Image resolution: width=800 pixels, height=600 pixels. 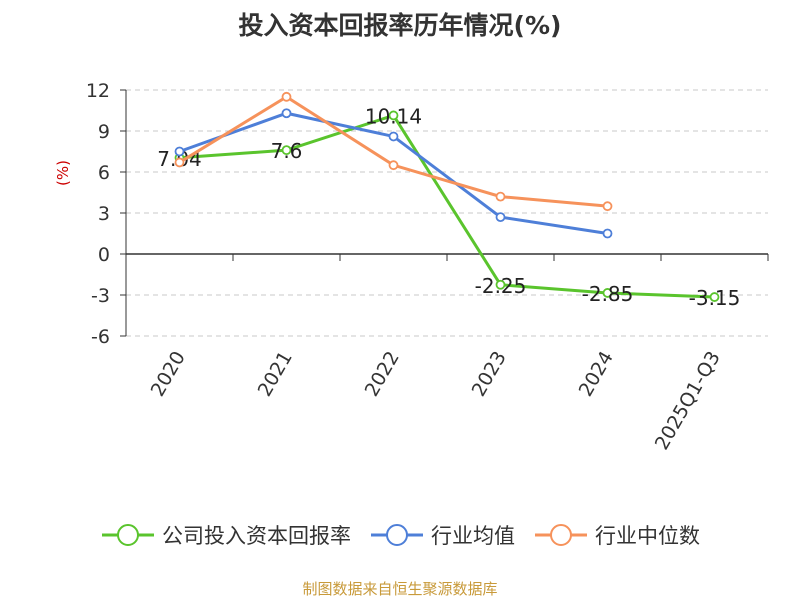 What do you see at coordinates (275, 374) in the screenshot?
I see `x-tick-label: 2021` at bounding box center [275, 374].